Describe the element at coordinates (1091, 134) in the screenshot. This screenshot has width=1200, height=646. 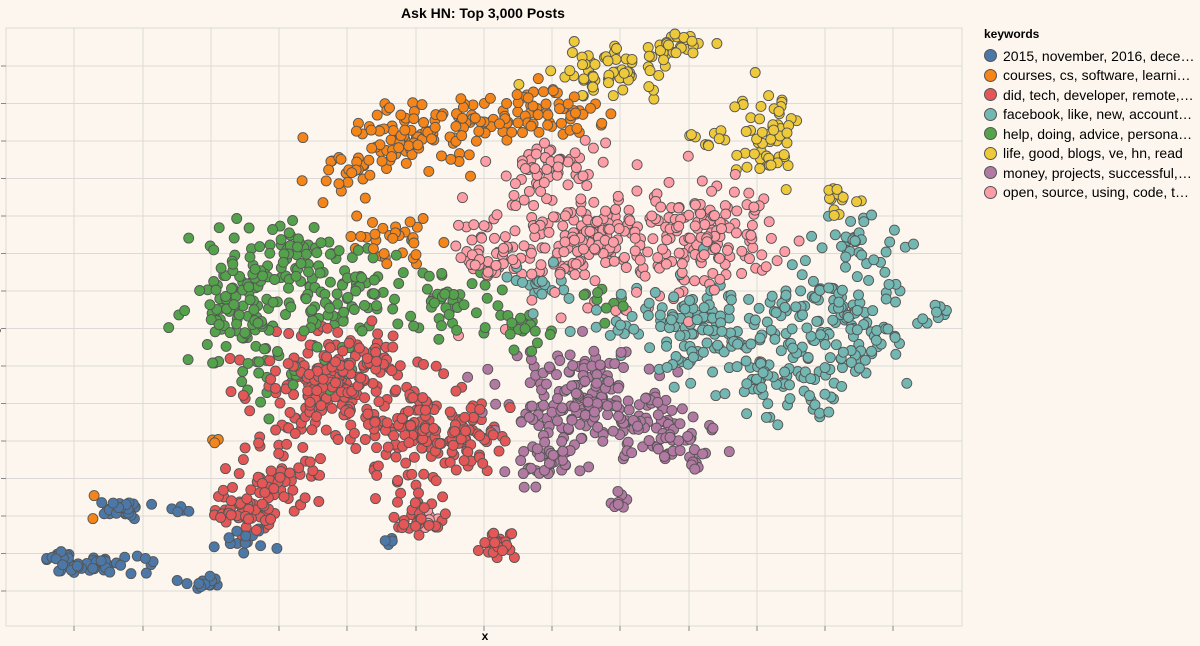
I see `legend-item: help, doing, advice, personal, people` at that location.